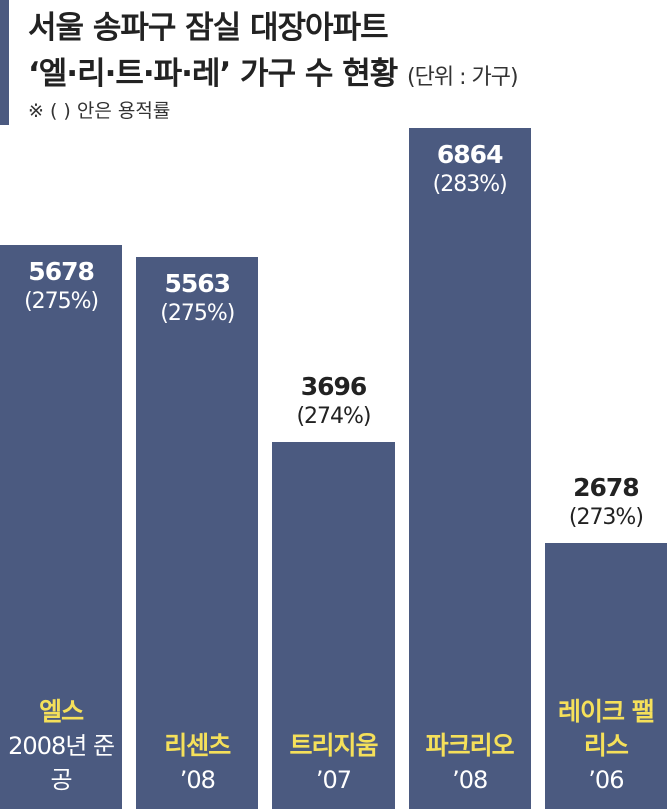 Image resolution: width=667 pixels, height=809 pixels. Describe the element at coordinates (606, 488) in the screenshot. I see `value-label: 2678` at that location.